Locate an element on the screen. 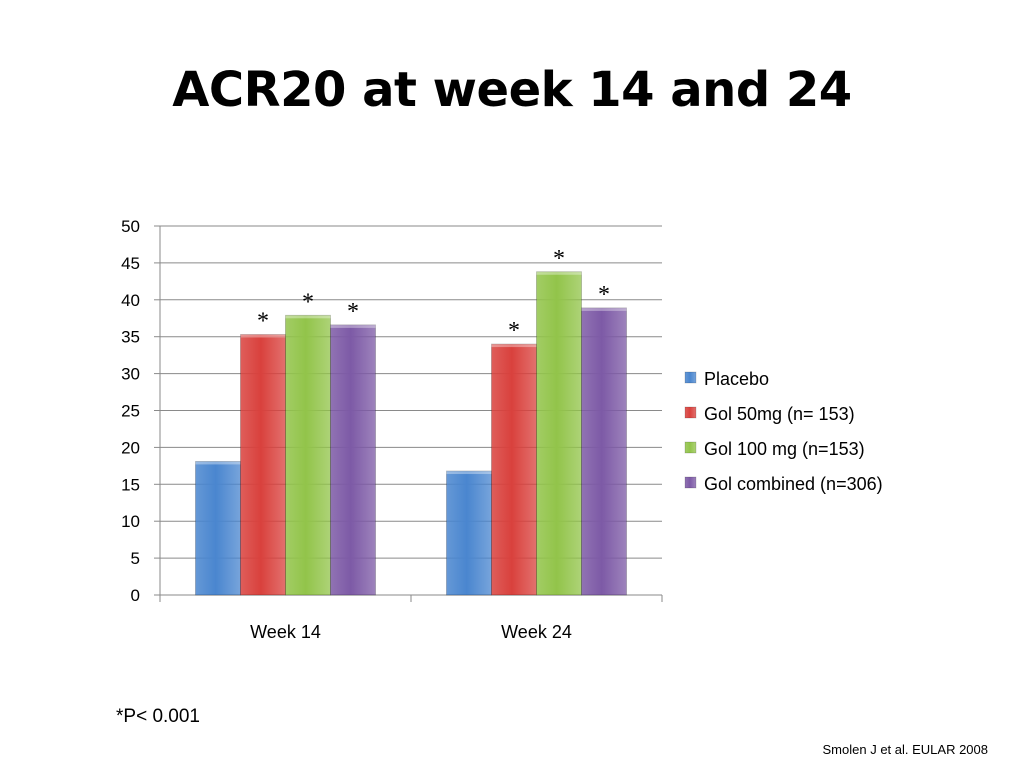  slide-title: ACR20 at week 14 and 24 is located at coordinates (512, 90).